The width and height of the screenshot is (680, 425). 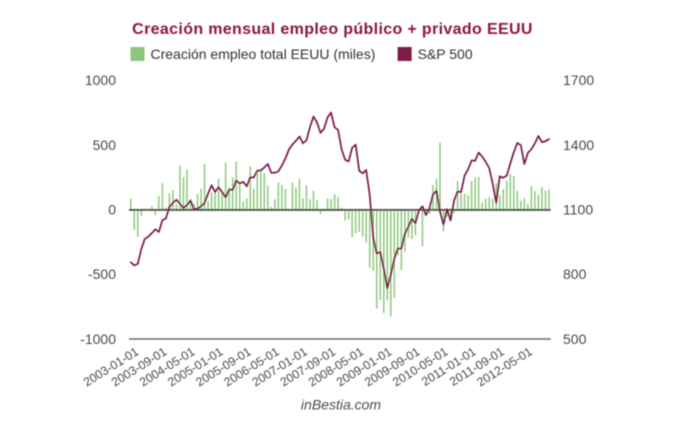 What do you see at coordinates (100, 80) in the screenshot?
I see `svg-text: 1000` at bounding box center [100, 80].